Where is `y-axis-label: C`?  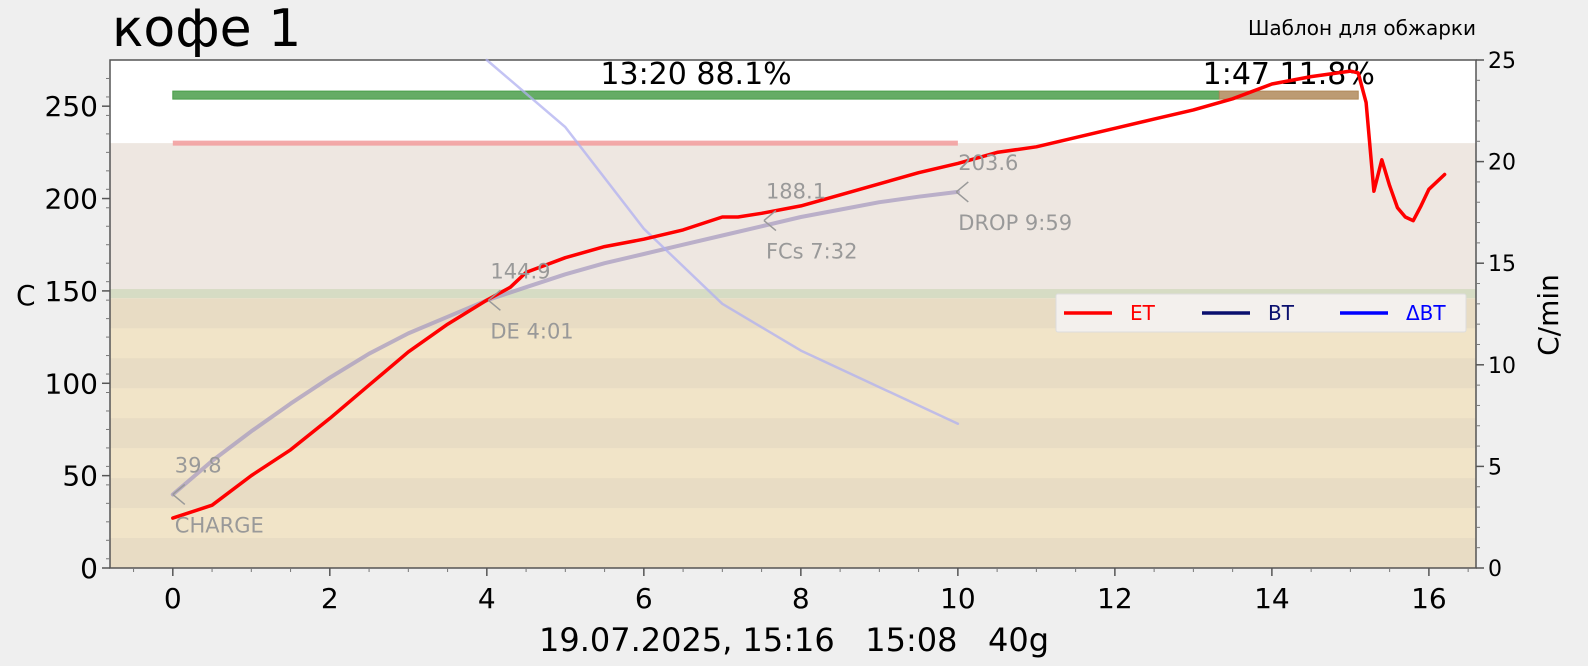
y-axis-label: C is located at coordinates (26, 295).